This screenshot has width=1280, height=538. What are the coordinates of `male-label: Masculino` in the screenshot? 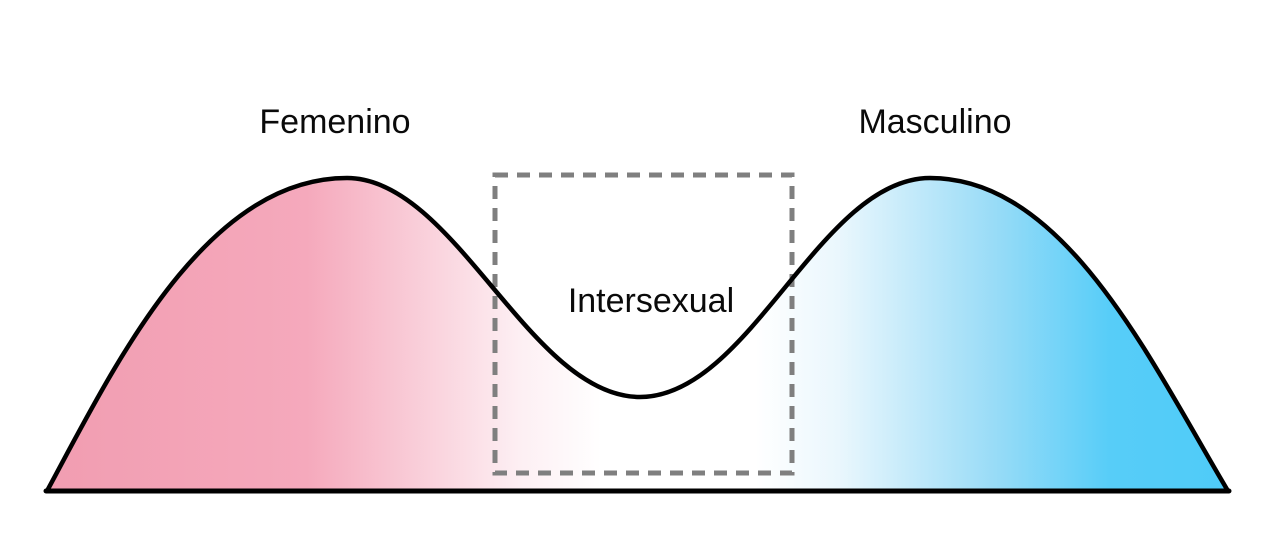 It's located at (934, 122).